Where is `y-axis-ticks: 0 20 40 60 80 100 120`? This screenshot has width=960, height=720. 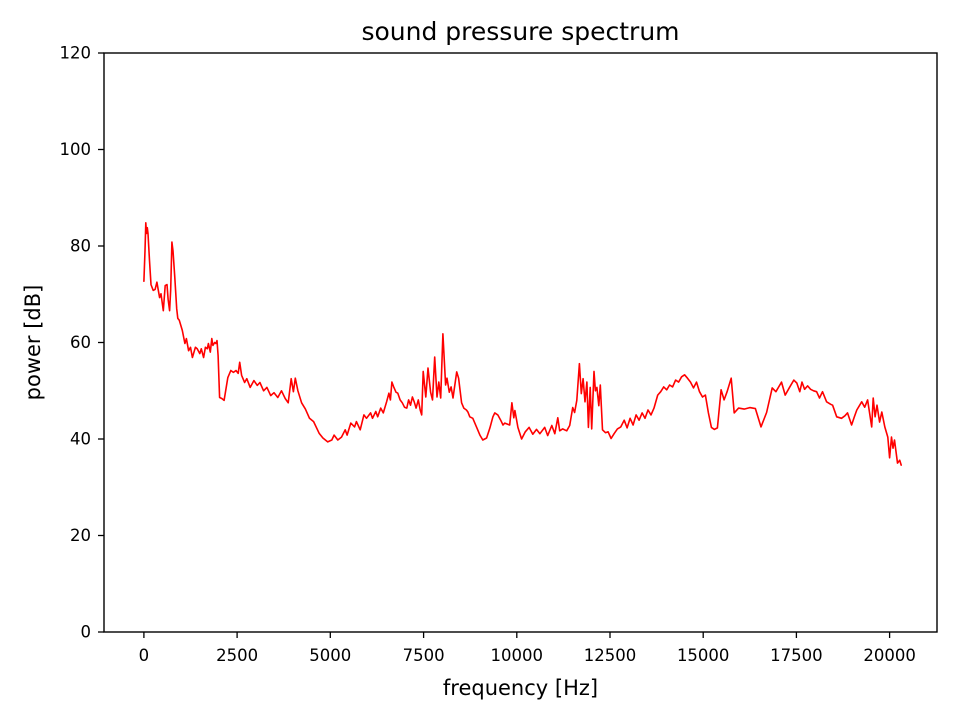
y-axis-ticks: 0 20 40 60 80 100 120 is located at coordinates (82, 343).